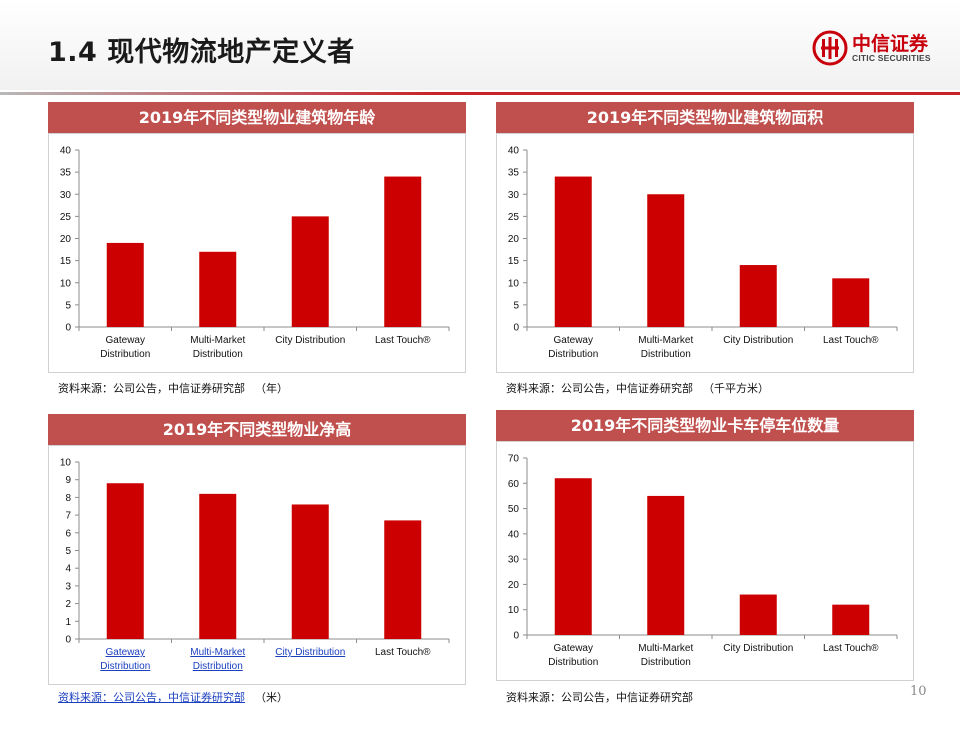  I want to click on chart-title: 2019年不同类型物业净高, so click(257, 429).